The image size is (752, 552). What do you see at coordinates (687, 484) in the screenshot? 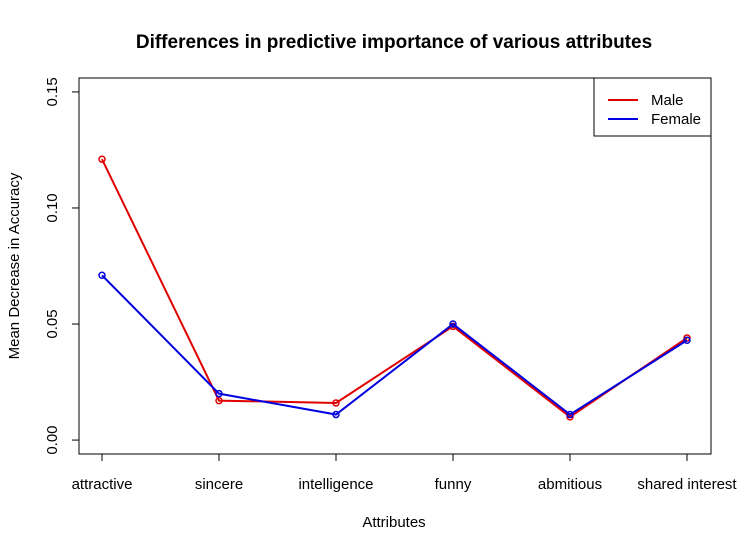
I see `x-tick-label: shared interest` at bounding box center [687, 484].